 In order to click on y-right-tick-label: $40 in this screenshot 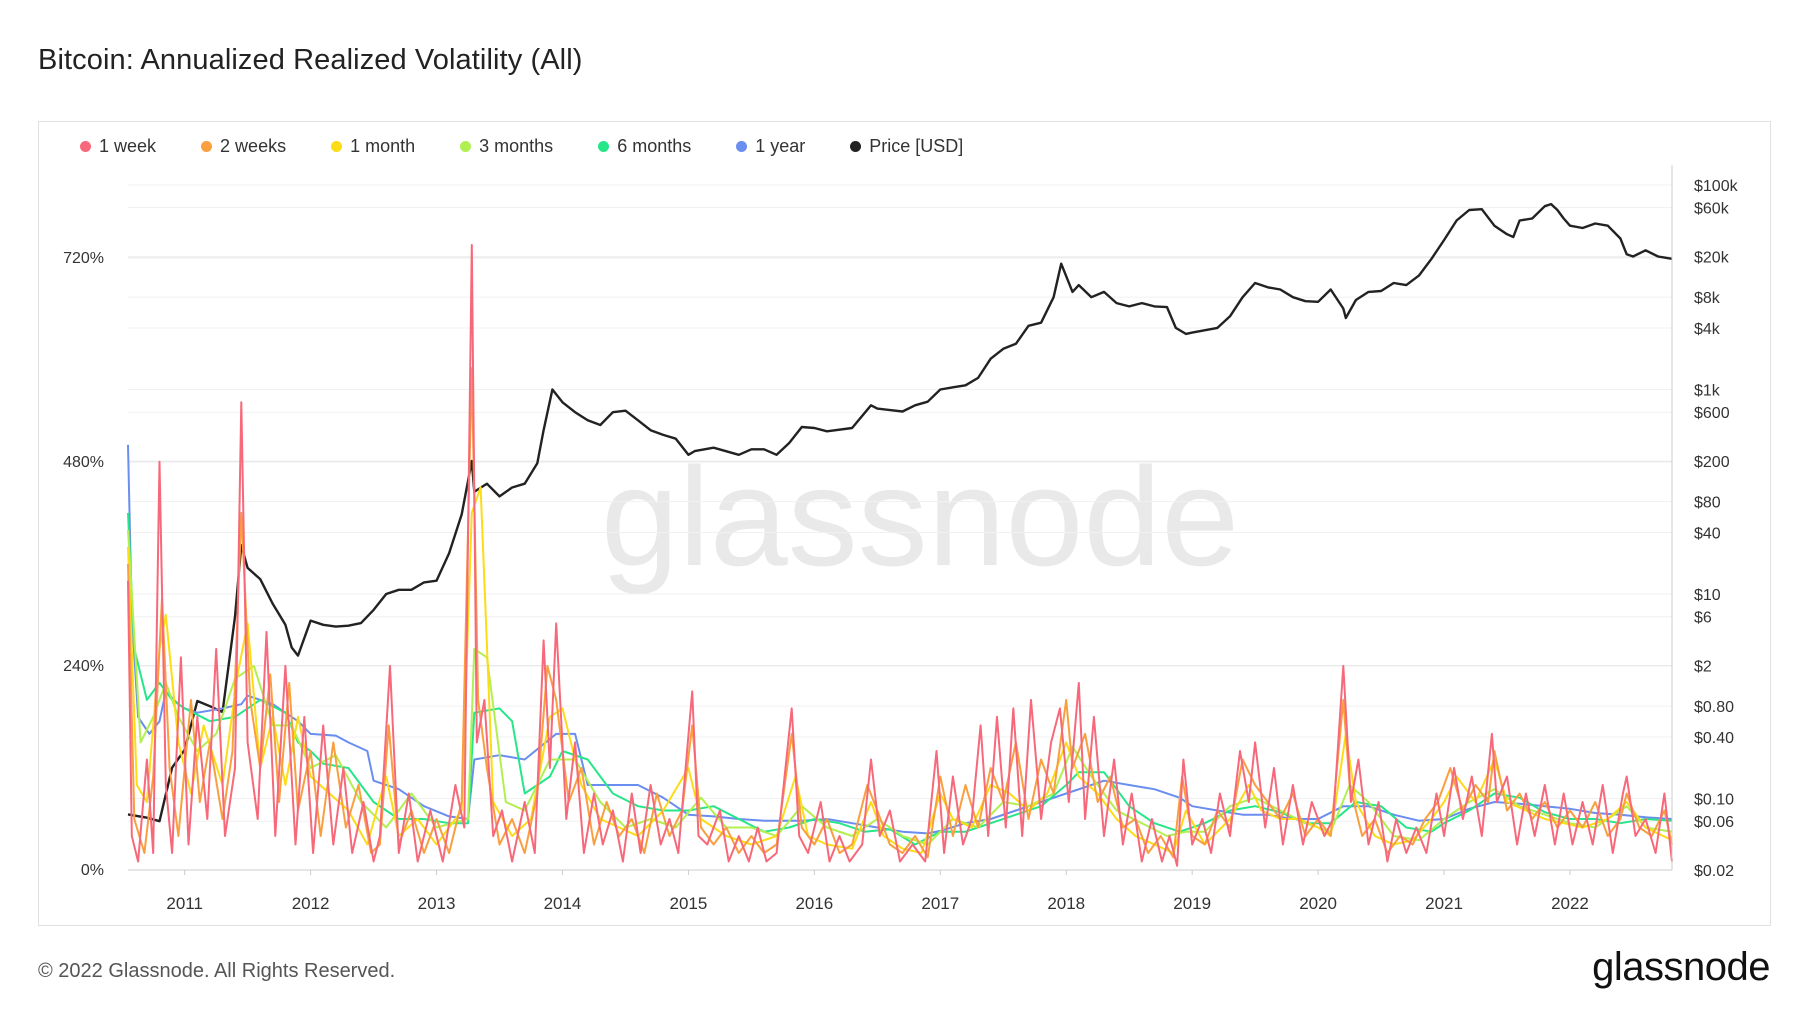, I will do `click(1707, 533)`.